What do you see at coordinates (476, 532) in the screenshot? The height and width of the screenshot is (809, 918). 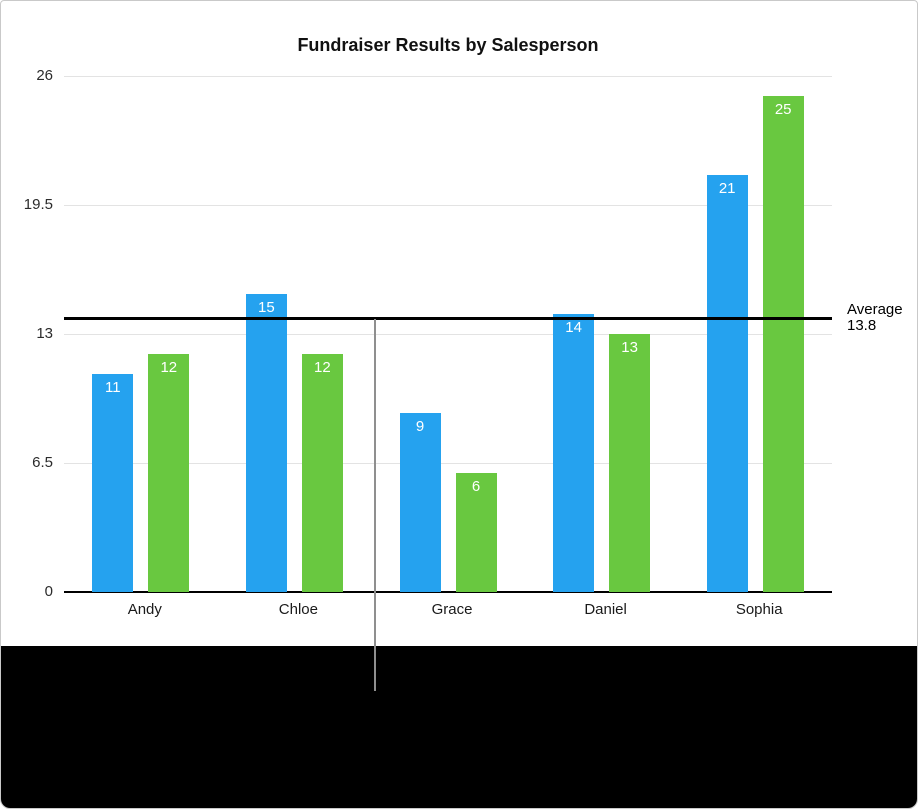 I see `green-series-bar: 6` at bounding box center [476, 532].